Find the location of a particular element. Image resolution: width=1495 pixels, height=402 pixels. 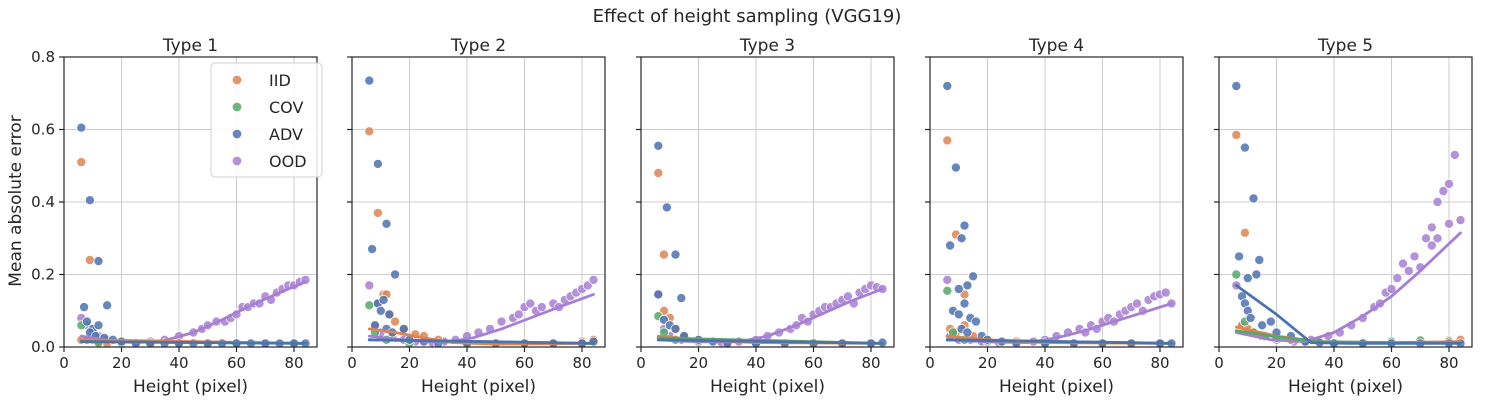

panel-title: Type 2 is located at coordinates (478, 46).